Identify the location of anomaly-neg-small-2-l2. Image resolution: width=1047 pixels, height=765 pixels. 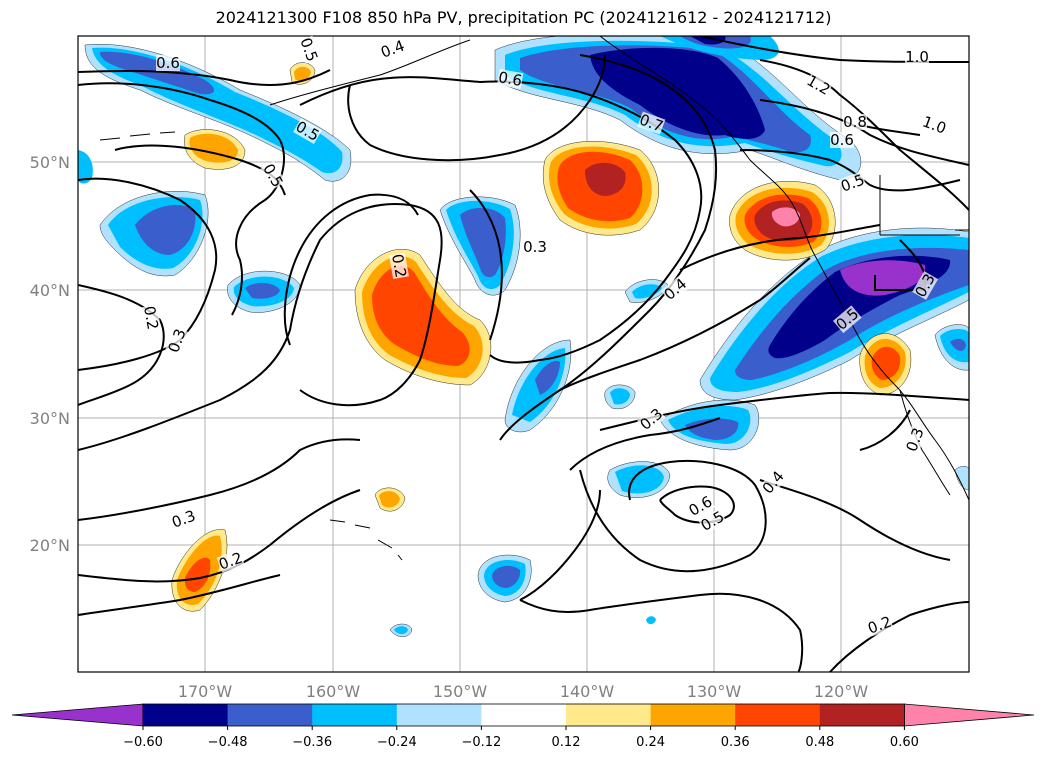
(647, 291).